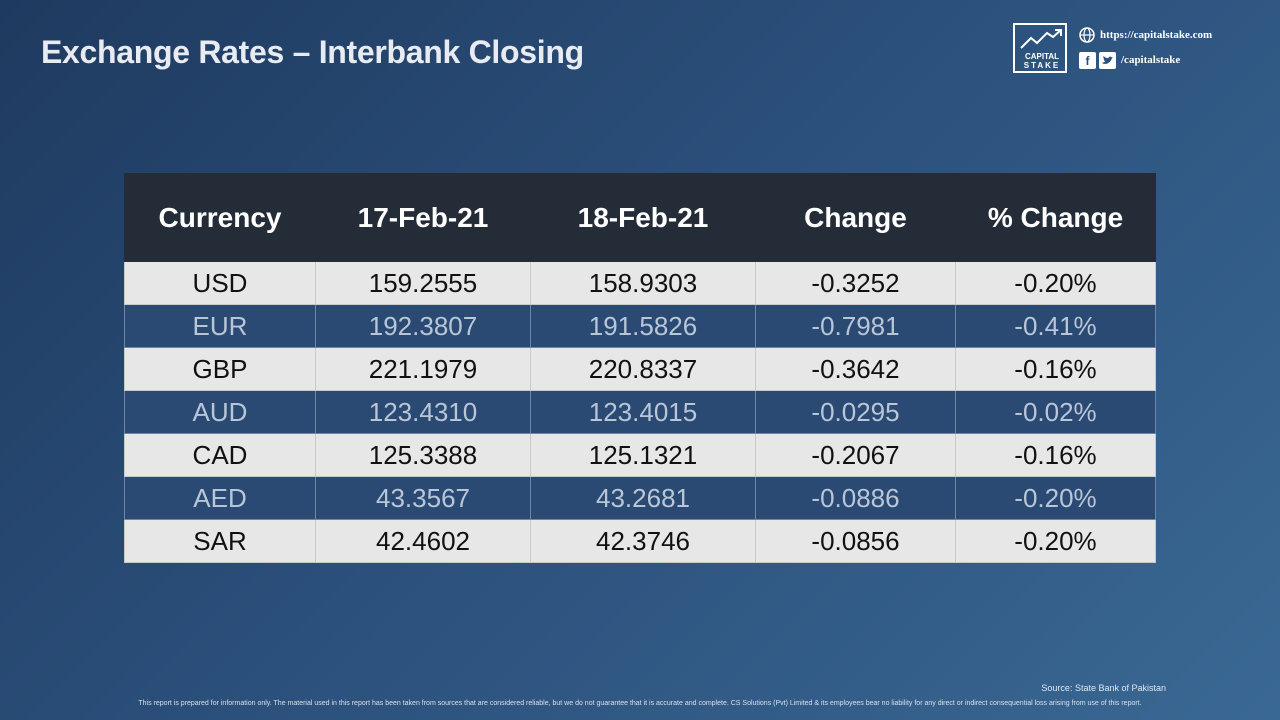 Image resolution: width=1280 pixels, height=720 pixels. What do you see at coordinates (1156, 35) in the screenshot?
I see `website-url: https://capitalstake.com` at bounding box center [1156, 35].